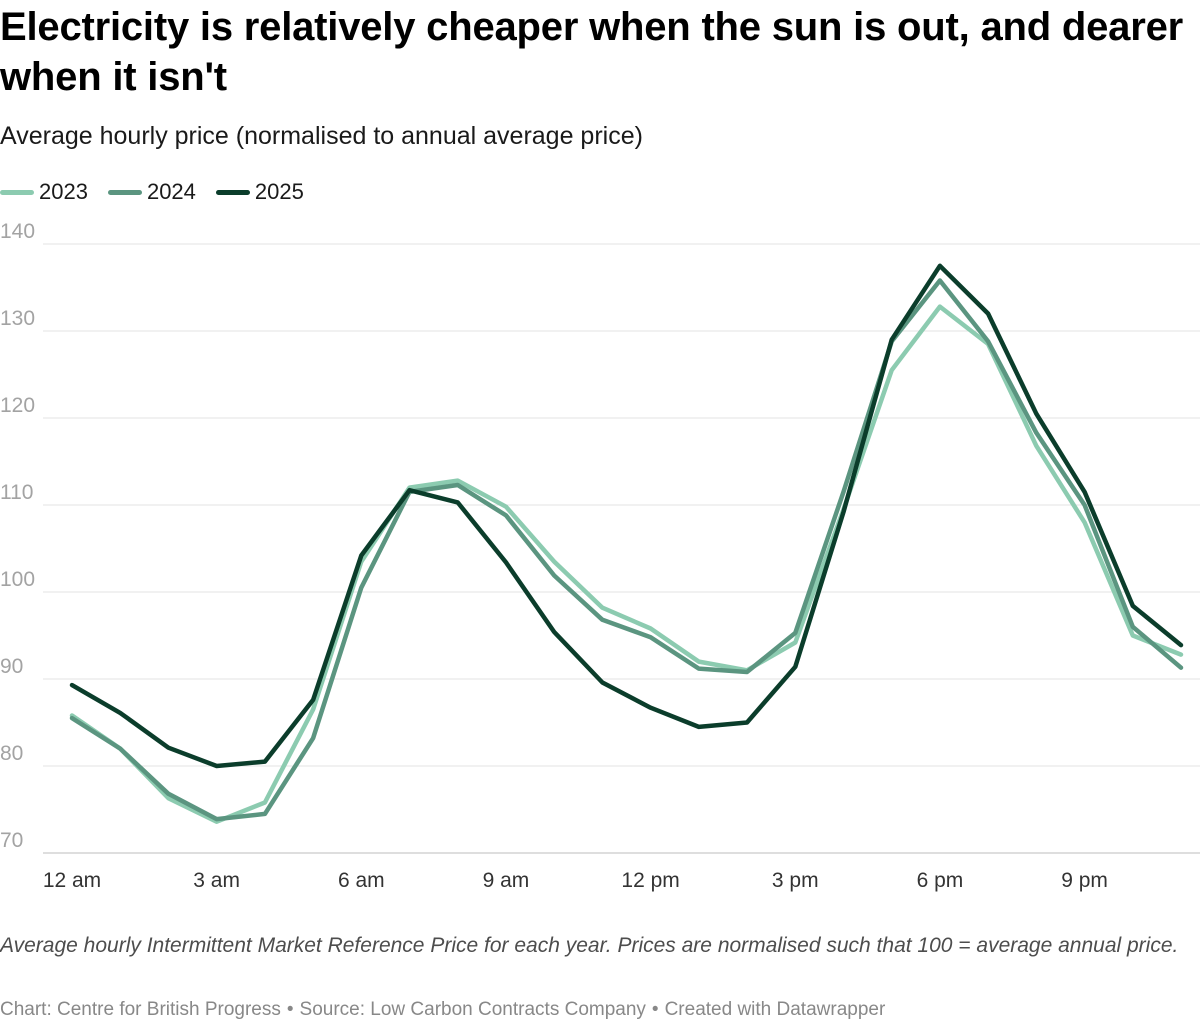  I want to click on legend-label-2023: 2023, so click(63, 191).